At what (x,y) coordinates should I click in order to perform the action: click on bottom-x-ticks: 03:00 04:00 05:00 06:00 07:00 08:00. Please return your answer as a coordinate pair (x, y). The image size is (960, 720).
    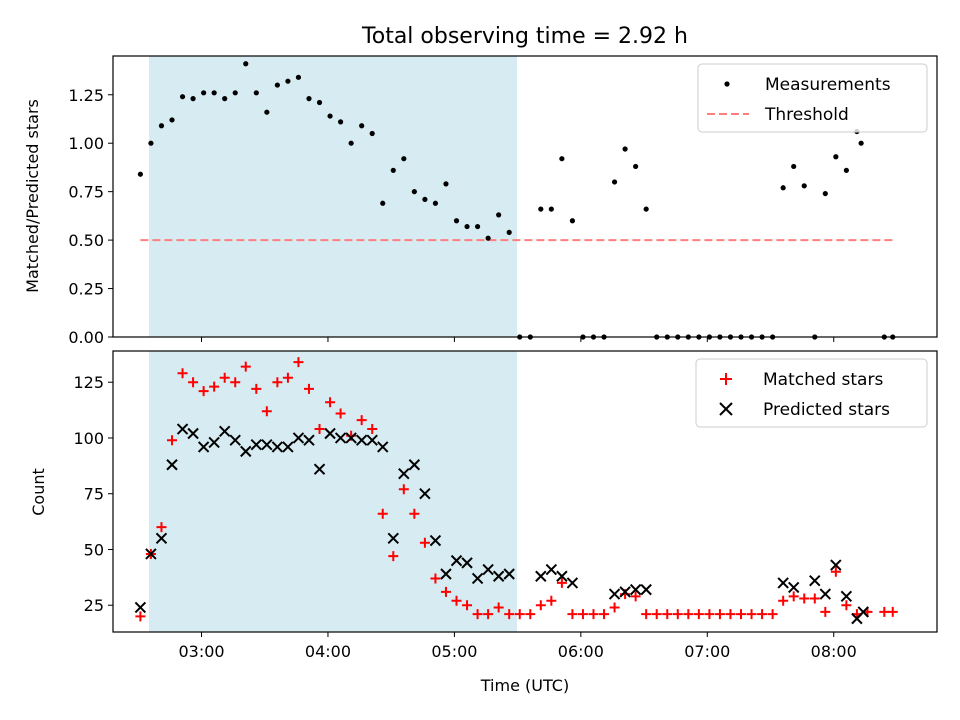
    Looking at the image, I should click on (517, 646).